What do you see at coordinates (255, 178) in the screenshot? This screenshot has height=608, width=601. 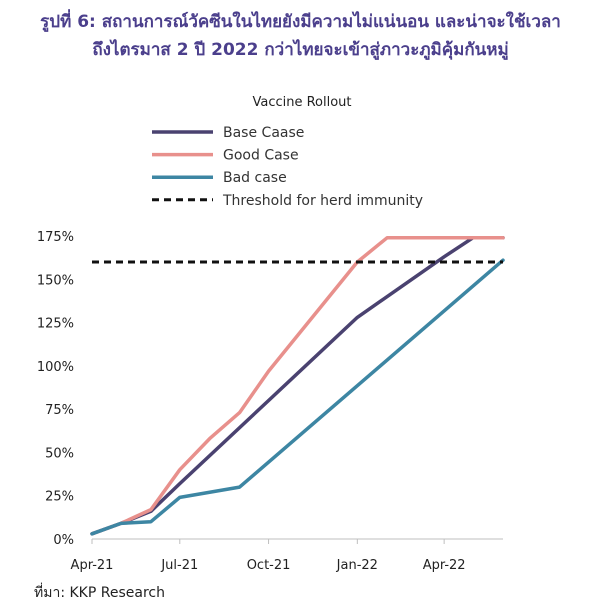 I see `legend-label: Bad case` at bounding box center [255, 178].